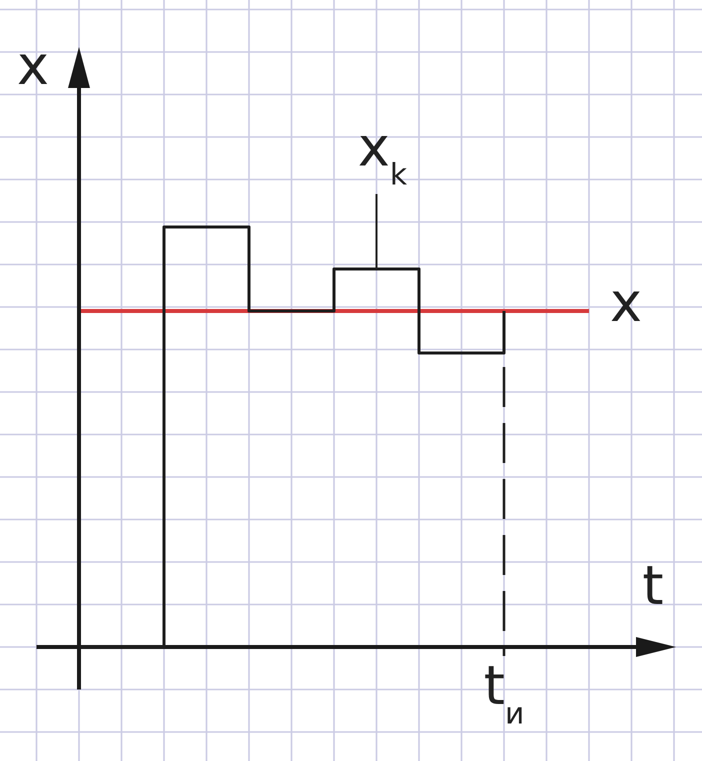 The height and width of the screenshot is (761, 702). I want to click on annotation: x$_{k}$, so click(383, 154).